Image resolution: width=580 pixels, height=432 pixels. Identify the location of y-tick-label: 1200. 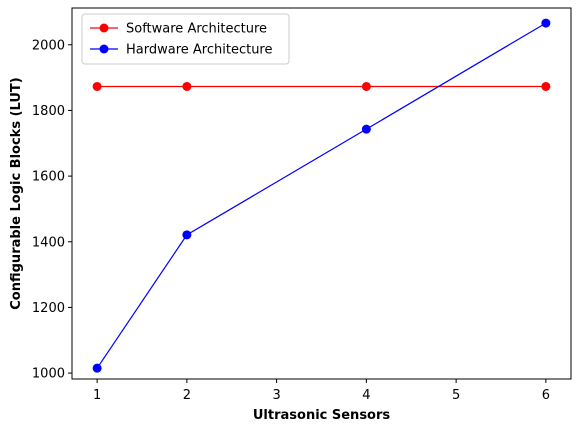
(48, 308).